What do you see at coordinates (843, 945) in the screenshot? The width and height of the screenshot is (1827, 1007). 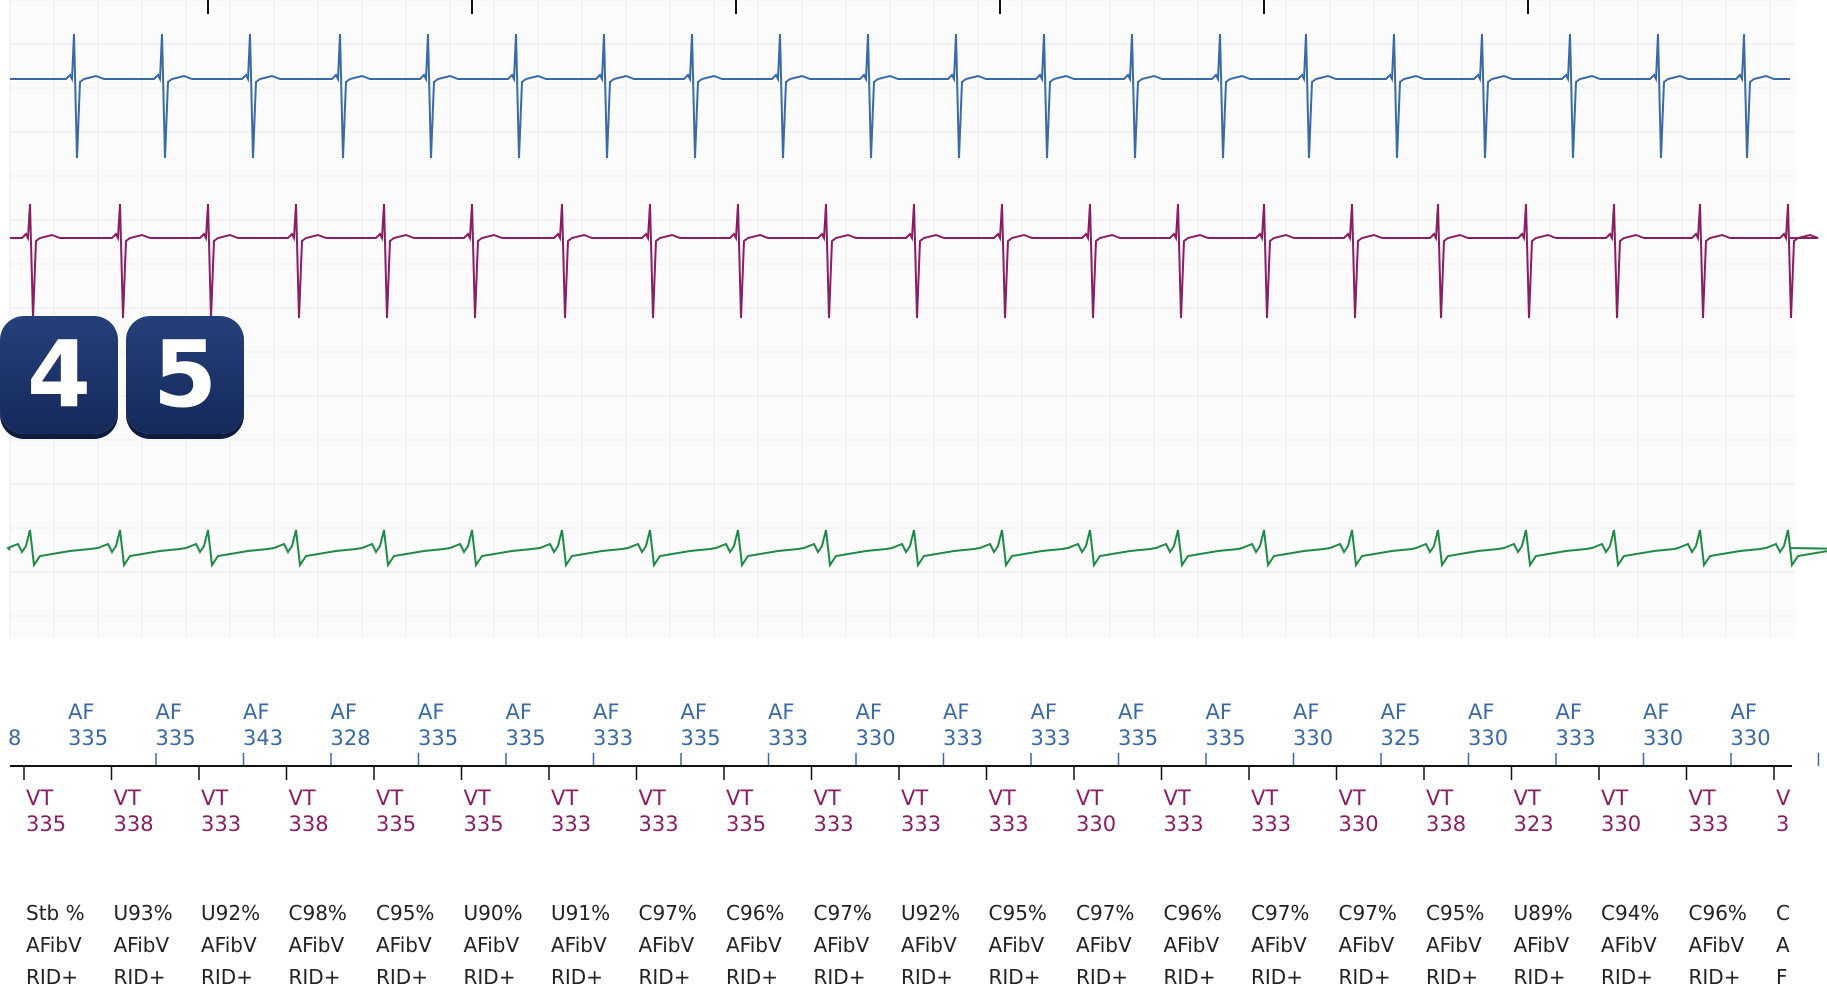 I see `beat-info-column: C97% AFibV RID+` at bounding box center [843, 945].